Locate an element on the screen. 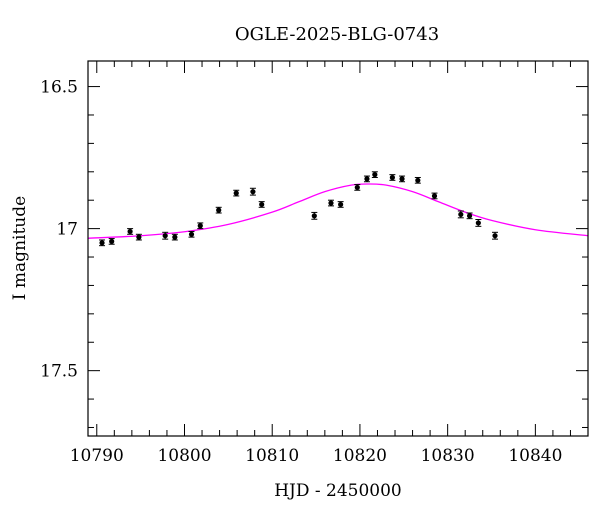 The height and width of the screenshot is (512, 600). x-tick-label: 10820 is located at coordinates (360, 456).